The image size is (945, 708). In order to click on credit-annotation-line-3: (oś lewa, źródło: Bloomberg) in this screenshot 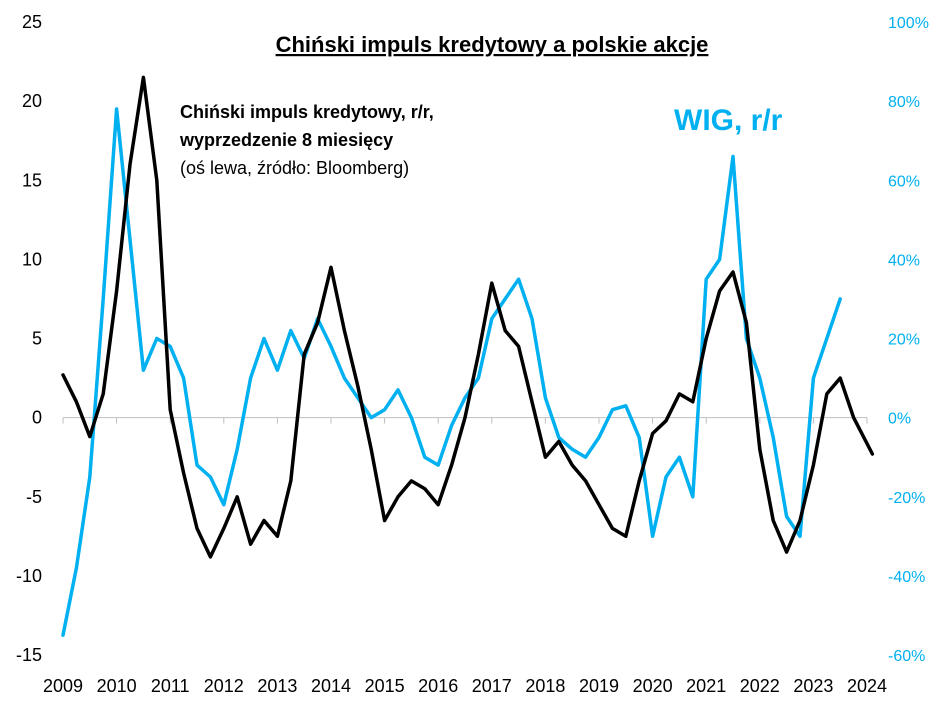, I will do `click(294, 168)`.